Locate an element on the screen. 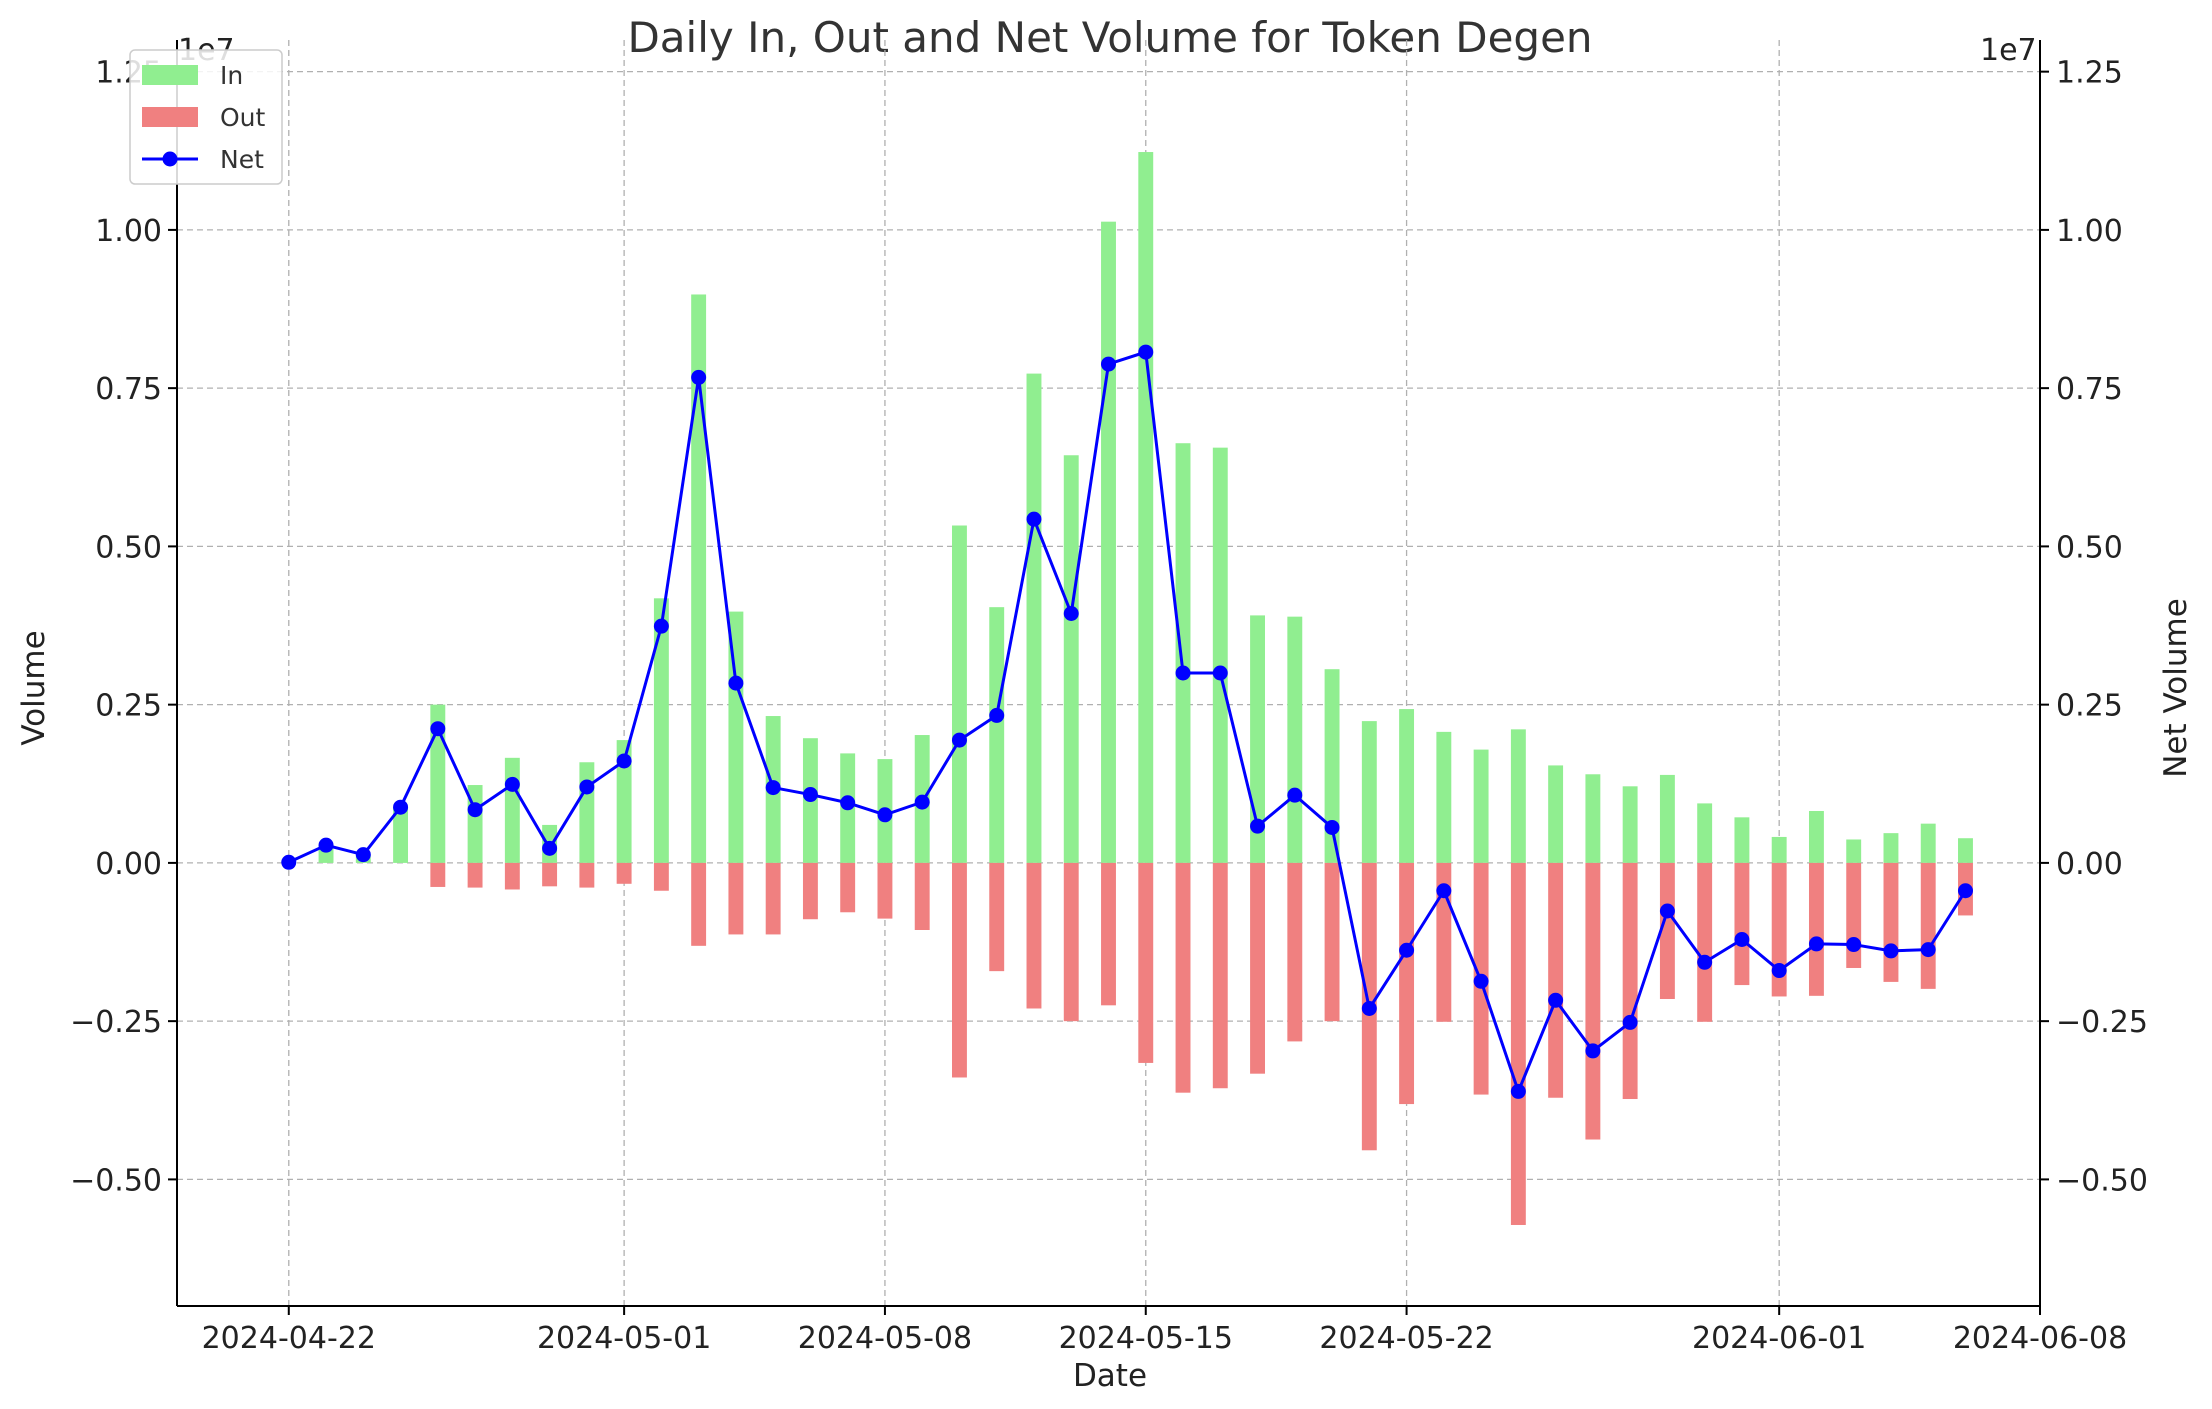  x-axis-title: Date is located at coordinates (1110, 1376).